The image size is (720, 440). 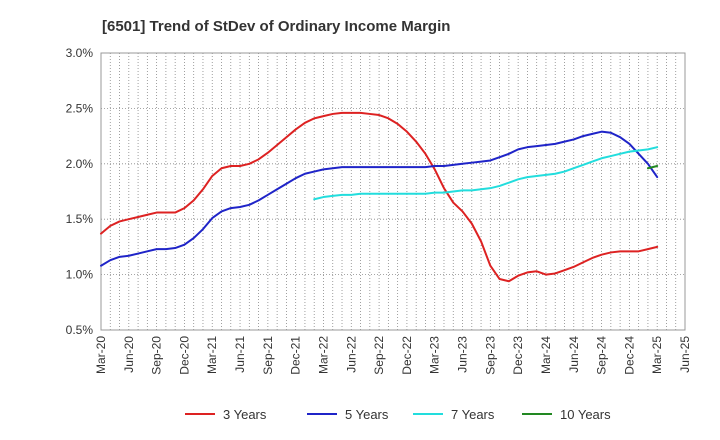 What do you see at coordinates (367, 414) in the screenshot?
I see `legend-label: 5 Years` at bounding box center [367, 414].